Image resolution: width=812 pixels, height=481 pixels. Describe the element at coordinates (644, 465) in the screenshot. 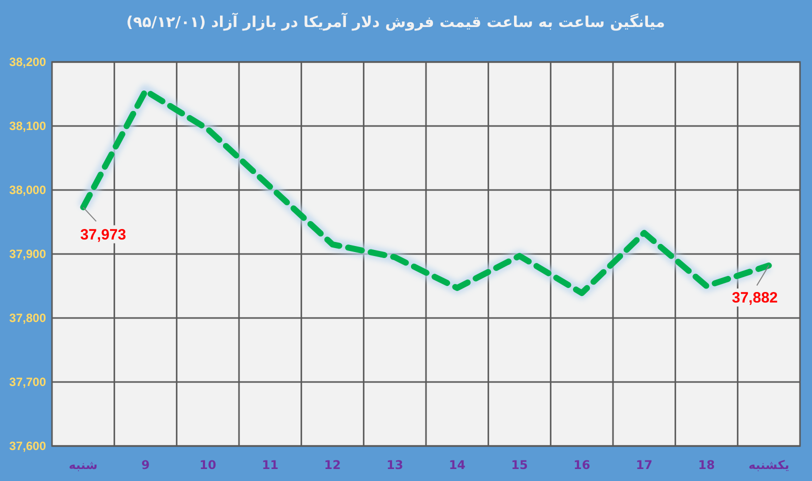

I see `x-tick-label: 17` at that location.